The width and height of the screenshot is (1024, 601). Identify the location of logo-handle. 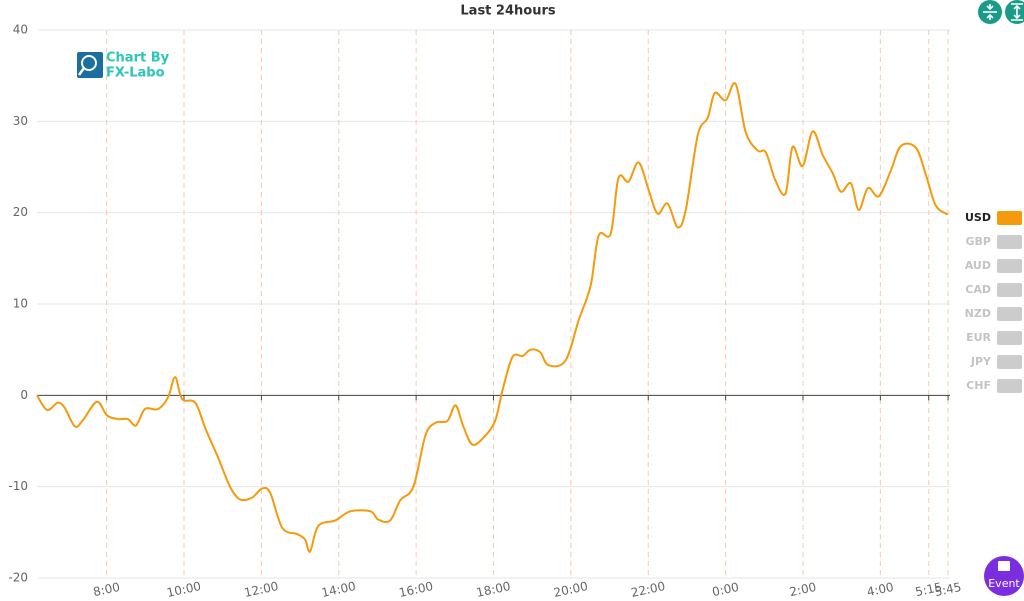
(81, 71).